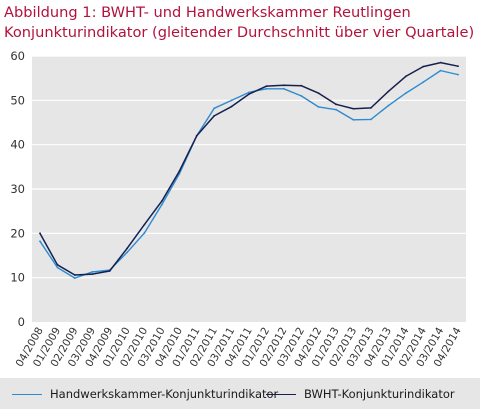  What do you see at coordinates (17, 233) in the screenshot?
I see `y-tick-label-20: 20` at bounding box center [17, 233].